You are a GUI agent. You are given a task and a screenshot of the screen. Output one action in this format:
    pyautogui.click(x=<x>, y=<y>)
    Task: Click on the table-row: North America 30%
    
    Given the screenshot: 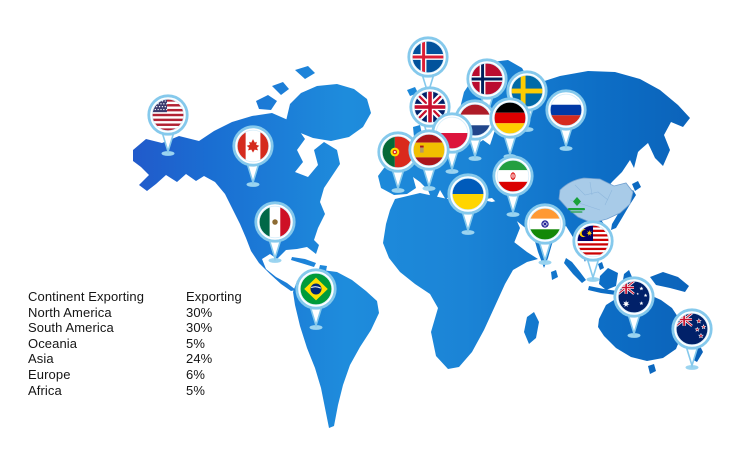 What is the action you would take?
    pyautogui.click(x=142, y=313)
    